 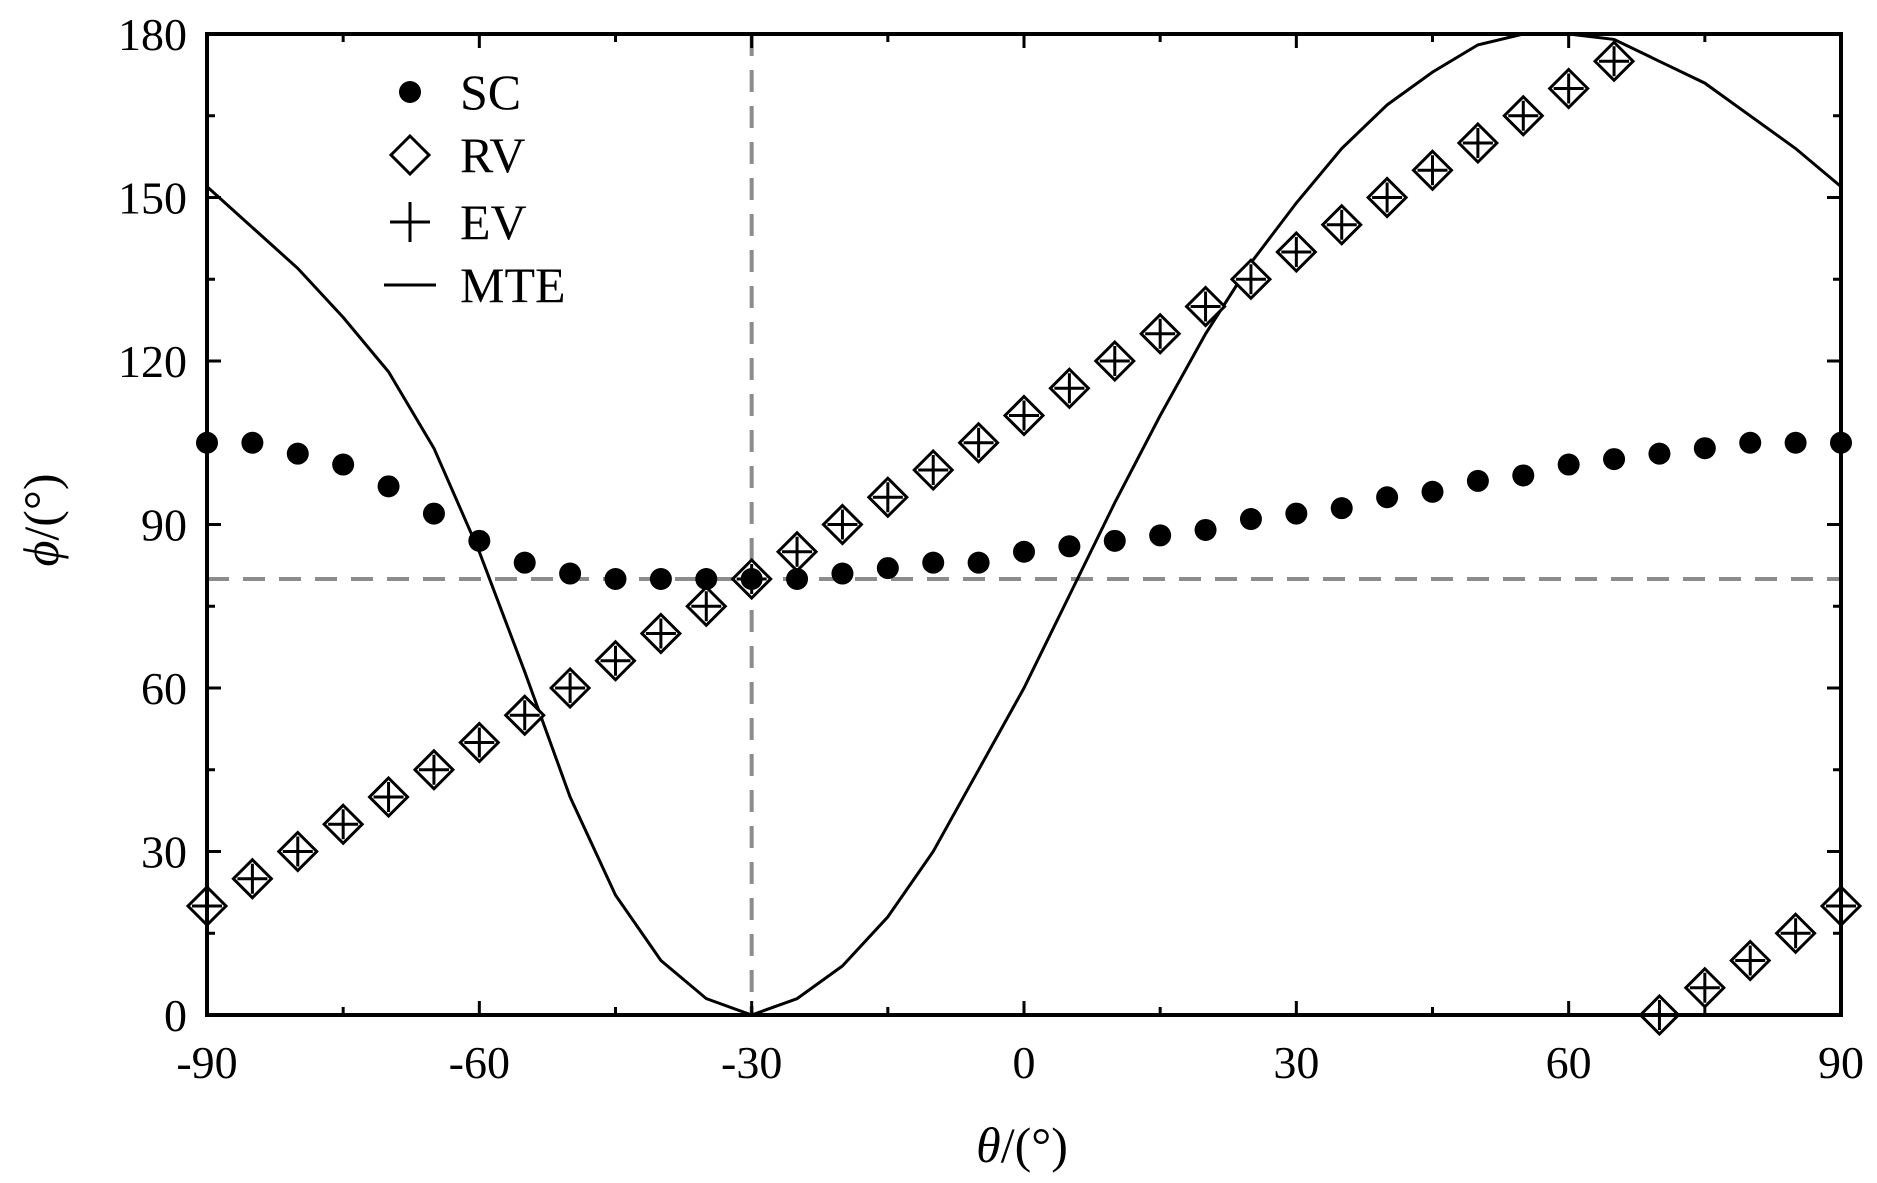 What do you see at coordinates (206, 1062) in the screenshot?
I see `x-tick-label: -90` at bounding box center [206, 1062].